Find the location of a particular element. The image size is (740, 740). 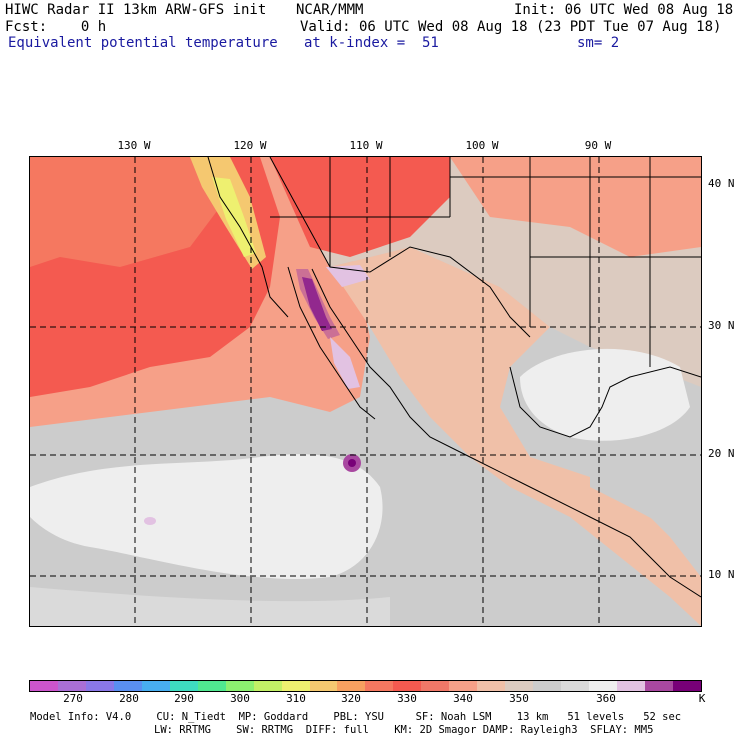

lat-label-10n: 10 N is located at coordinates (721, 574).